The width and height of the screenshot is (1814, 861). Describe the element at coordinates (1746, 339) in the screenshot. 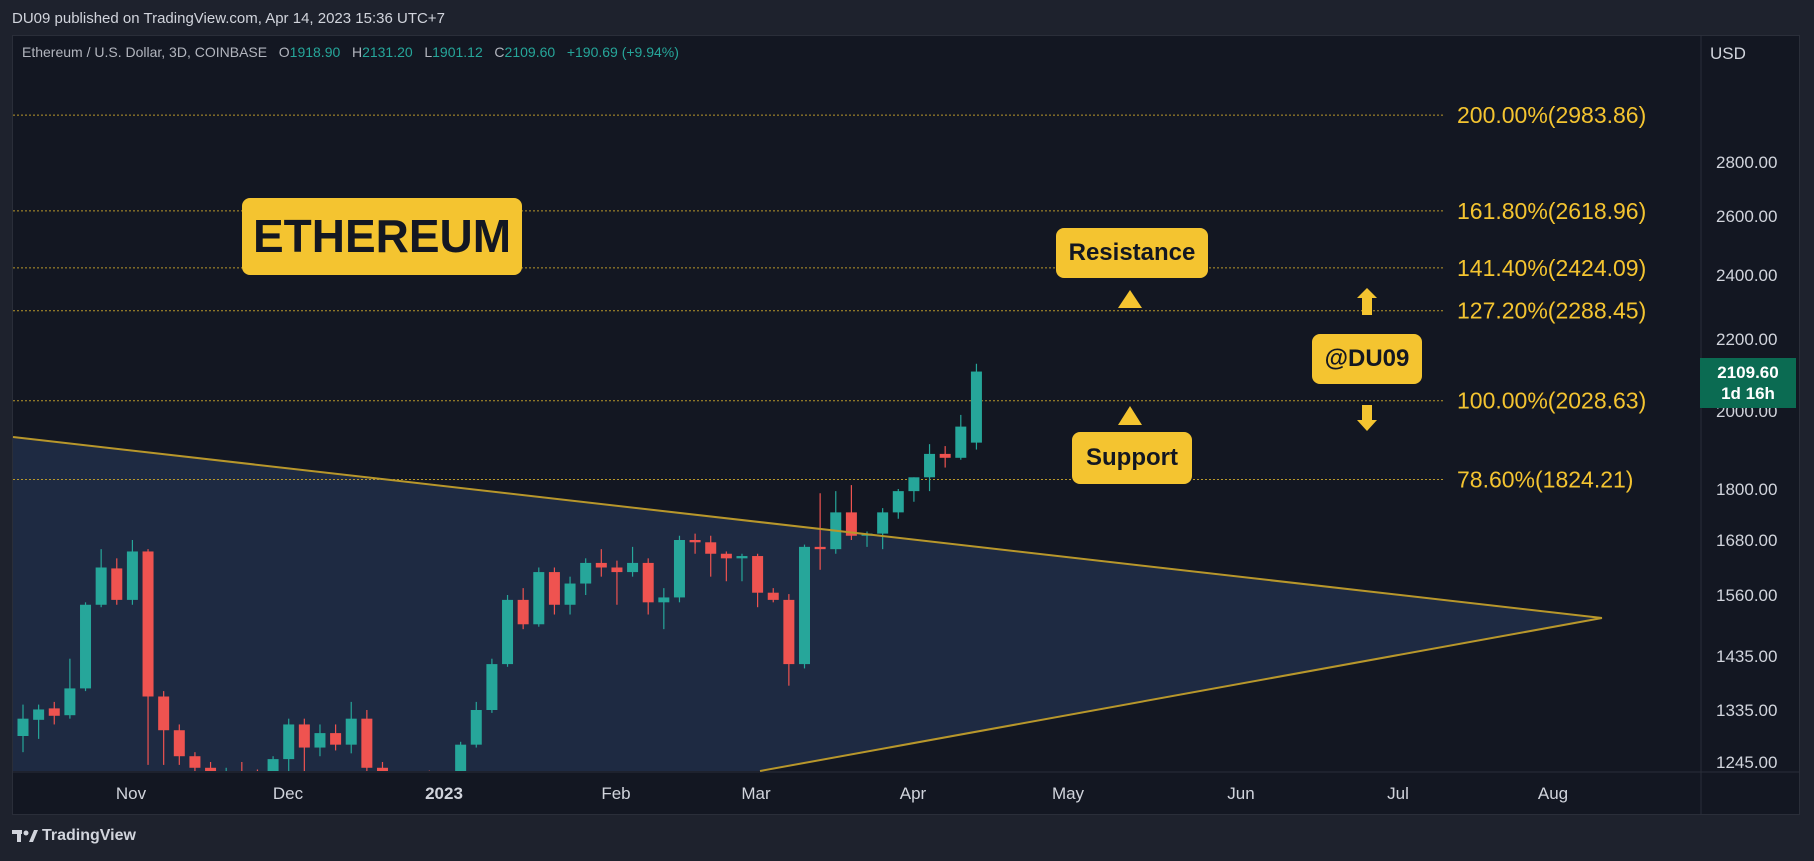

I see `price-tick-label: 2200.00` at that location.